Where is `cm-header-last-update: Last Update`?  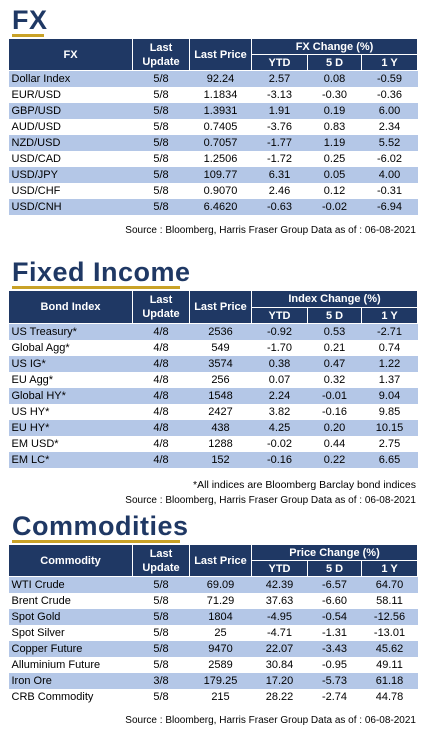
cm-header-last-update: Last Update is located at coordinates (161, 560).